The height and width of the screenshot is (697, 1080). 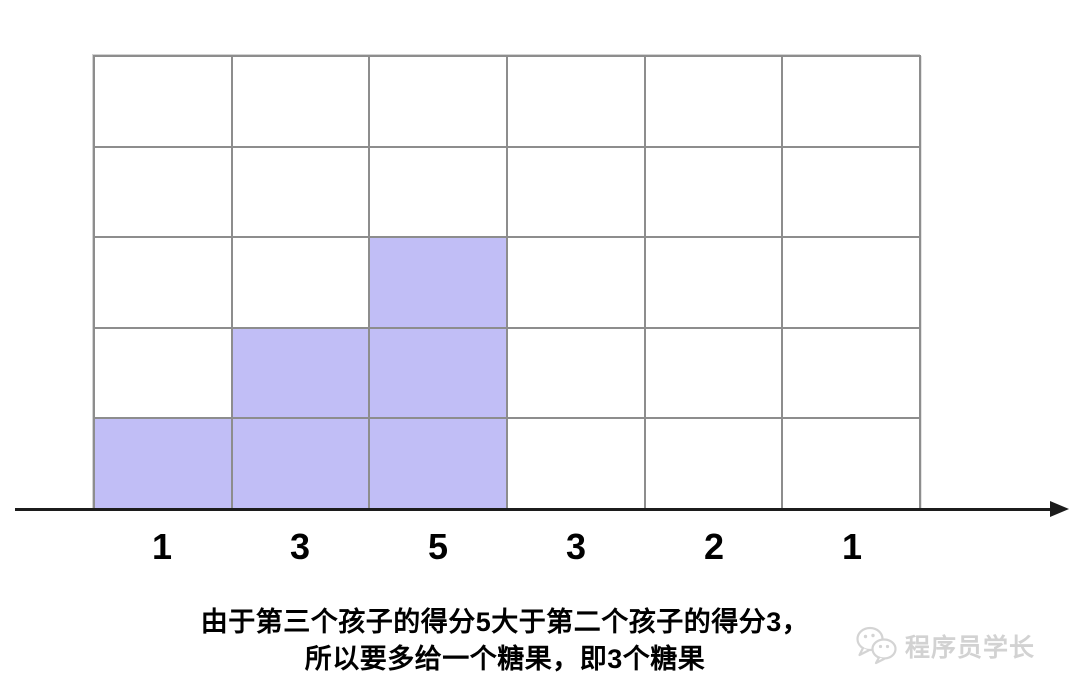 I want to click on x-axis-arrow-icon, so click(x=1059, y=509).